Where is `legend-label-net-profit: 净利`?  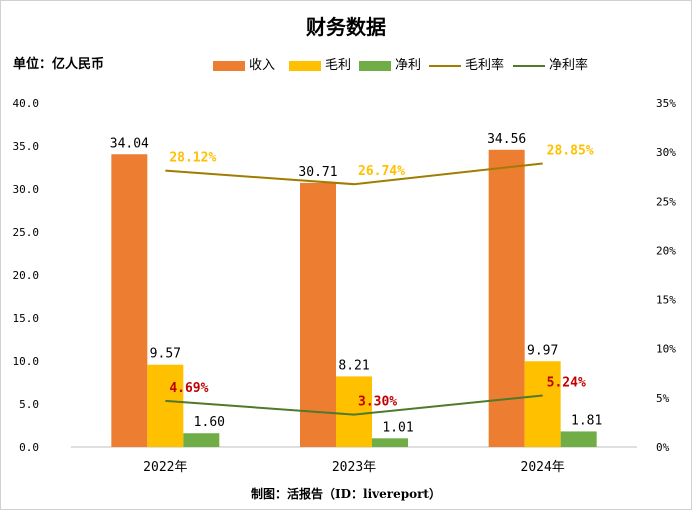 legend-label-net-profit: 净利 is located at coordinates (408, 65).